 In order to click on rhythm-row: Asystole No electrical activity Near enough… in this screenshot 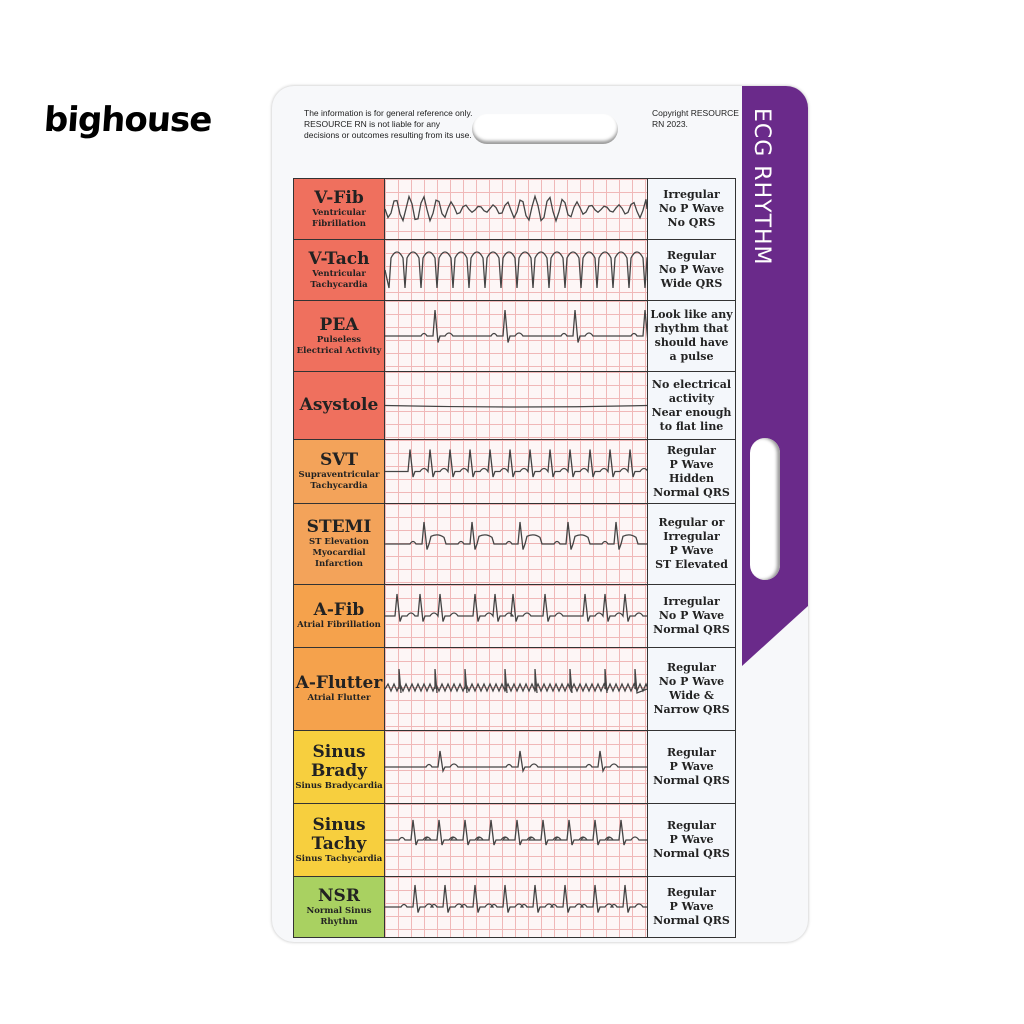, I will do `click(514, 406)`.